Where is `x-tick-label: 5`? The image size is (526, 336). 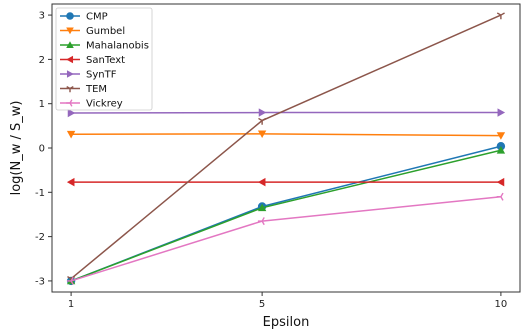 x-tick-label: 5 is located at coordinates (262, 304).